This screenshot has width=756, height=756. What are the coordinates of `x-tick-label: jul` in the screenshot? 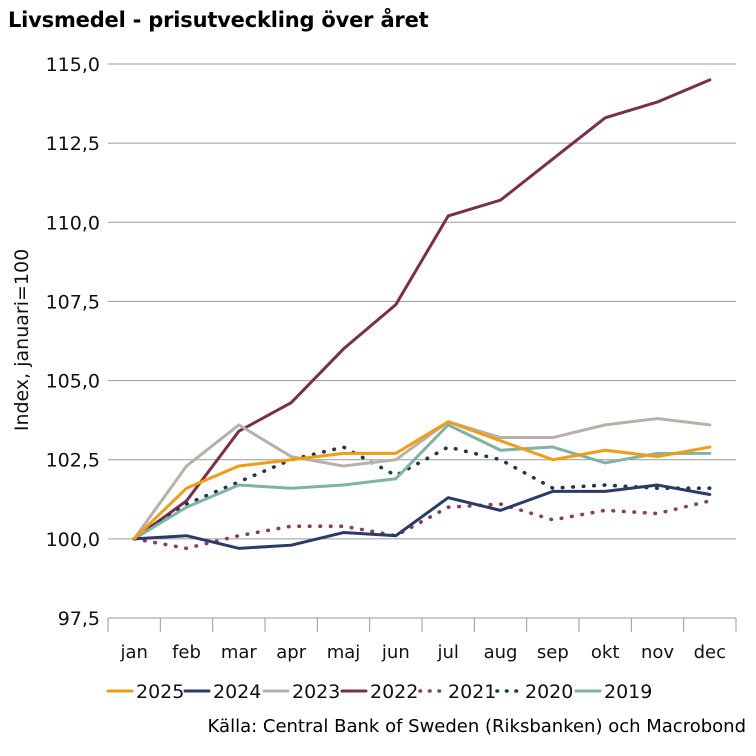 It's located at (447, 652).